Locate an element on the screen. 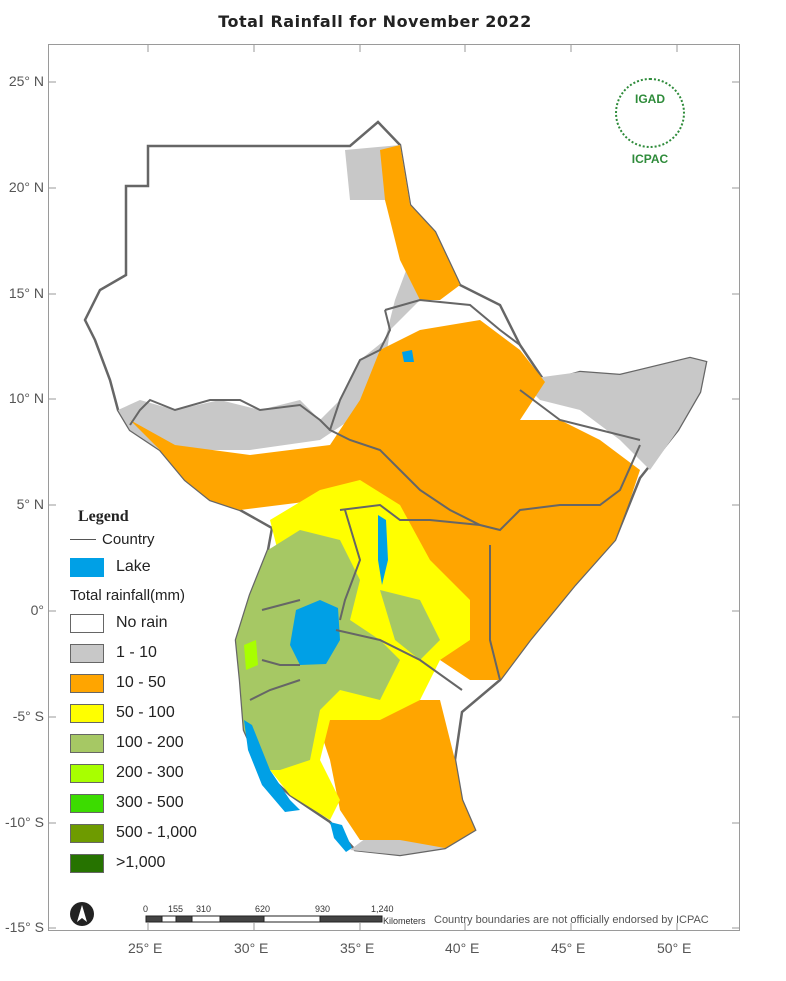 This screenshot has width=786, height=981. legend-class: No rain is located at coordinates (133, 623).